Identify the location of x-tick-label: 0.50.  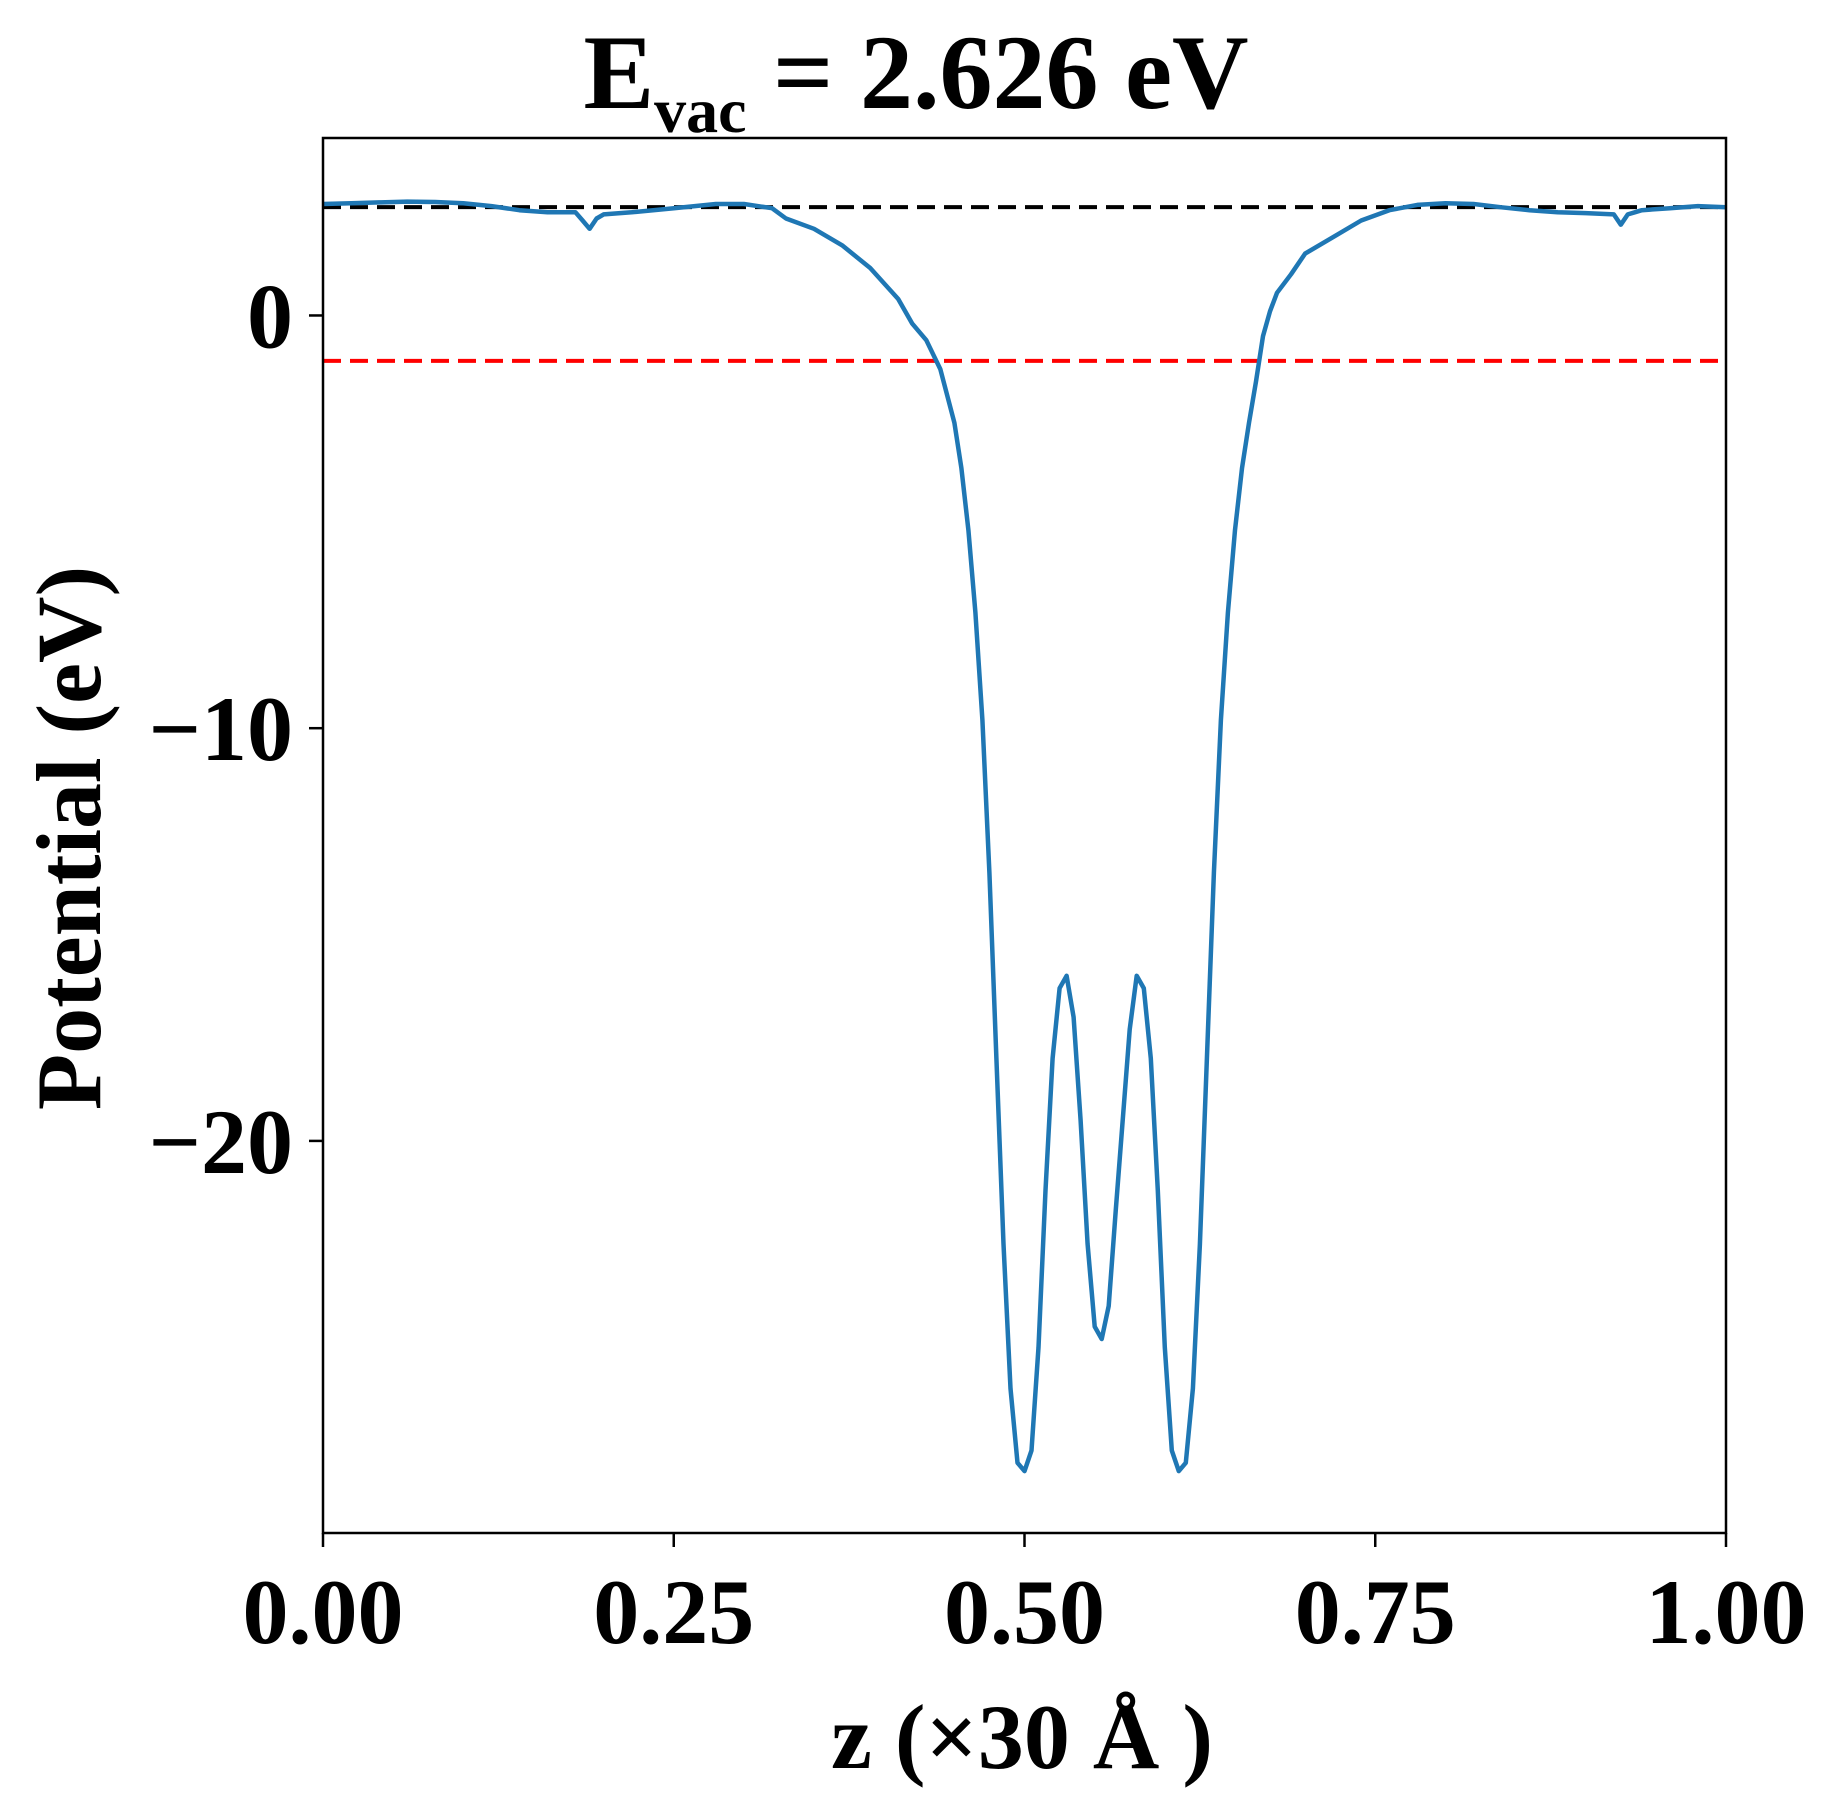
(1024, 1612).